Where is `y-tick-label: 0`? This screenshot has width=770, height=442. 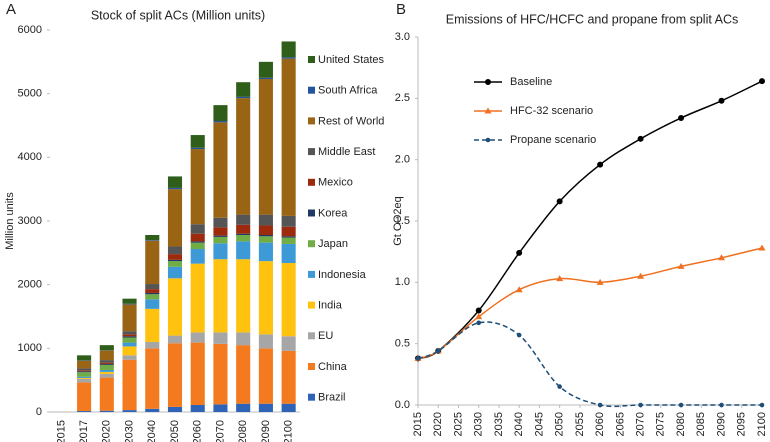 y-tick-label: 0 is located at coordinates (39, 412).